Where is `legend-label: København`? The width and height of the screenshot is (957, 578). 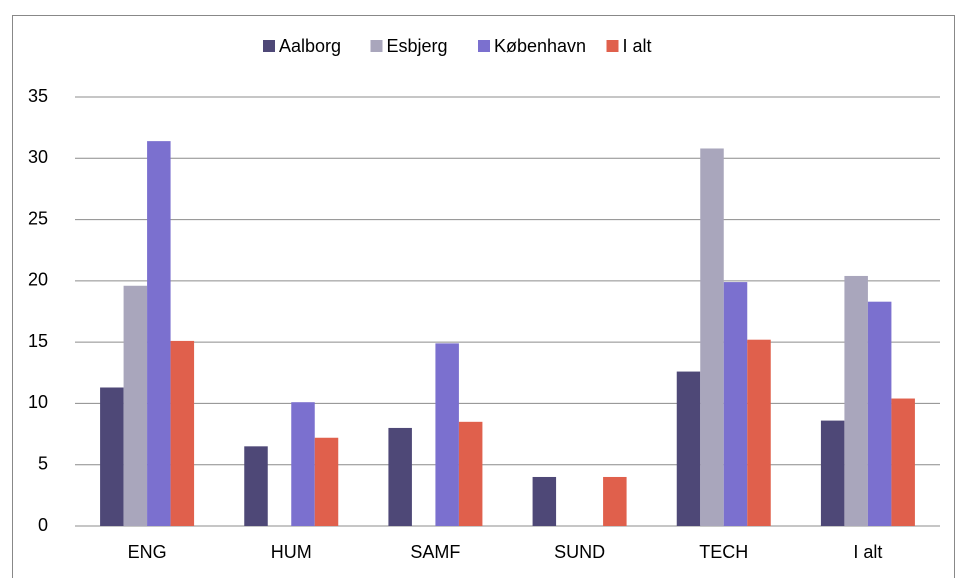 legend-label: København is located at coordinates (540, 46).